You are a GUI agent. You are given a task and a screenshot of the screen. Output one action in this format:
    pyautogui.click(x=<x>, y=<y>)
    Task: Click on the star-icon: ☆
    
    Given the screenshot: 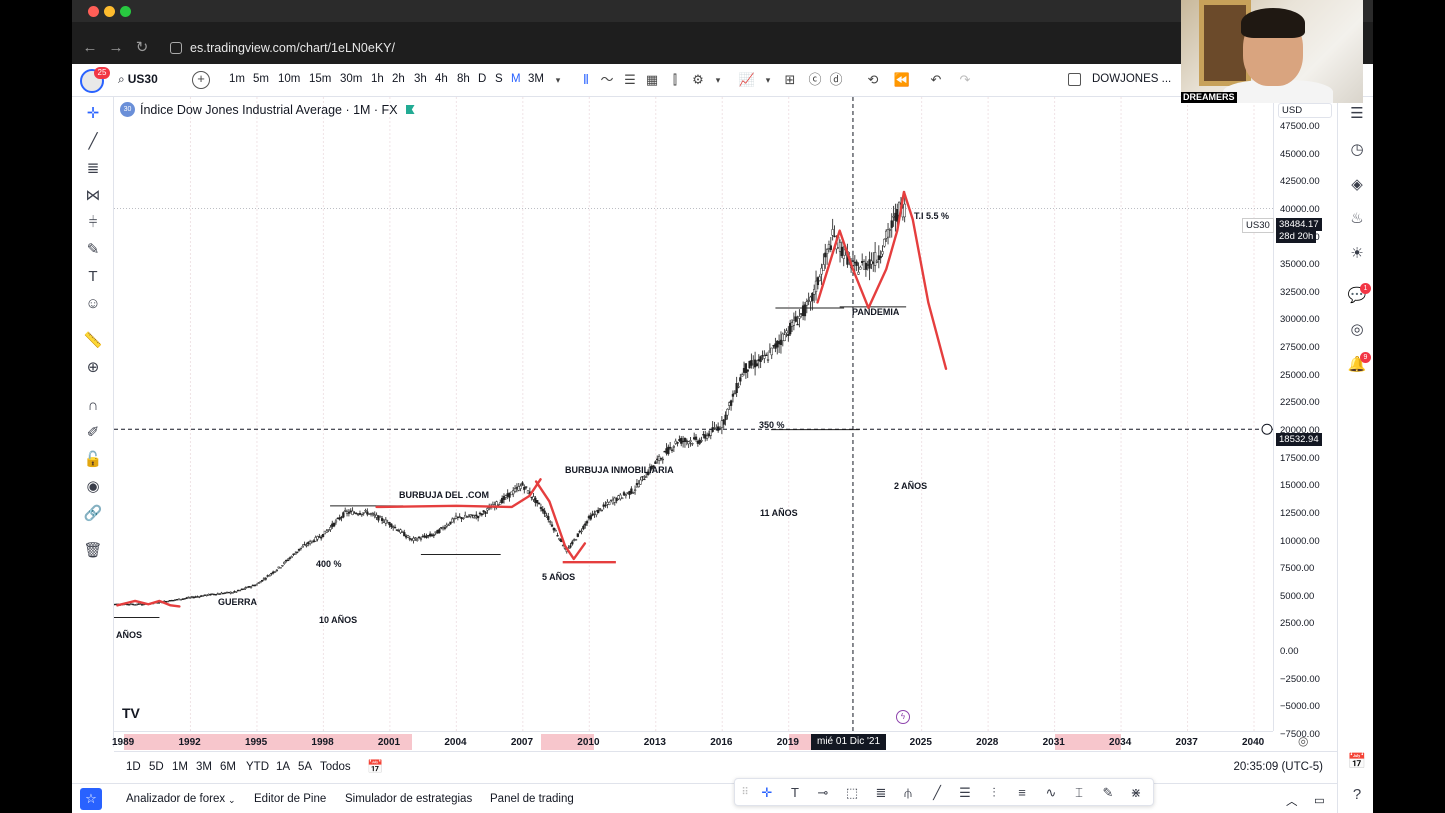 What is the action you would take?
    pyautogui.click(x=91, y=799)
    